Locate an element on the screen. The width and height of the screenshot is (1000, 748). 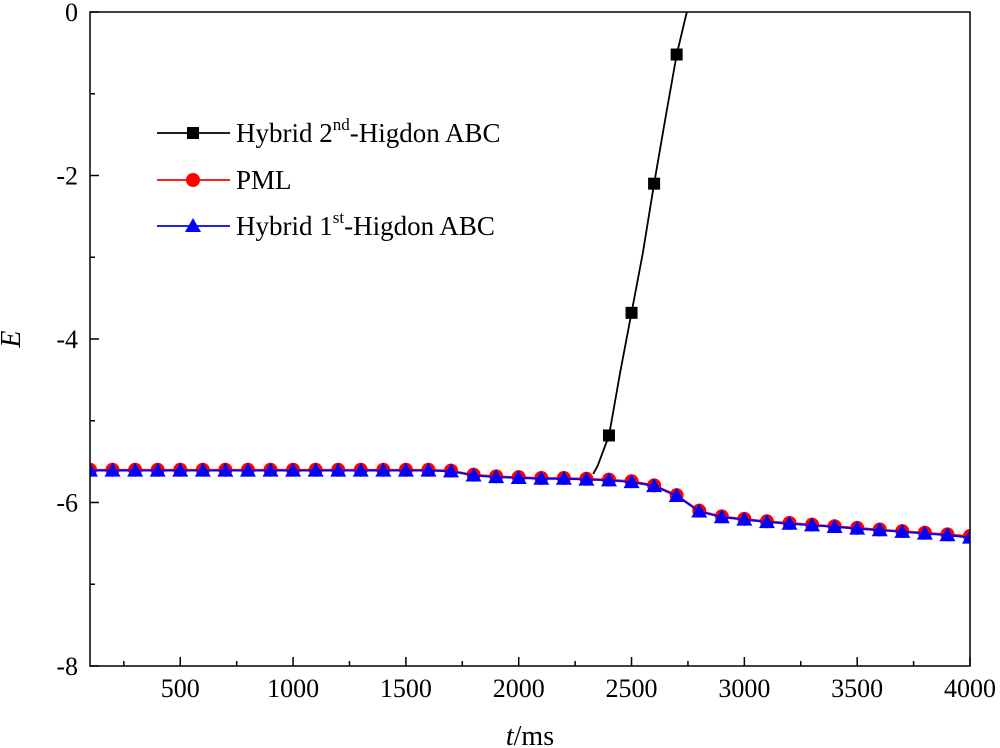
y-tick-label: -2 is located at coordinates (67, 176).